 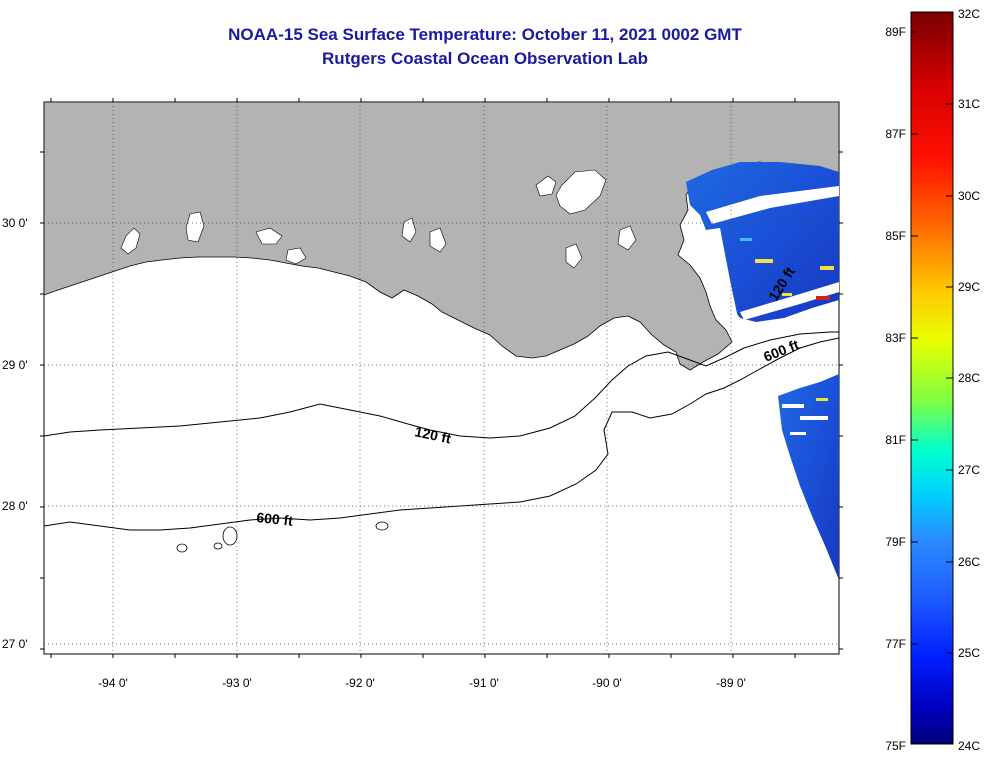 What do you see at coordinates (969, 196) in the screenshot?
I see `colorbar-c-label: 30C` at bounding box center [969, 196].